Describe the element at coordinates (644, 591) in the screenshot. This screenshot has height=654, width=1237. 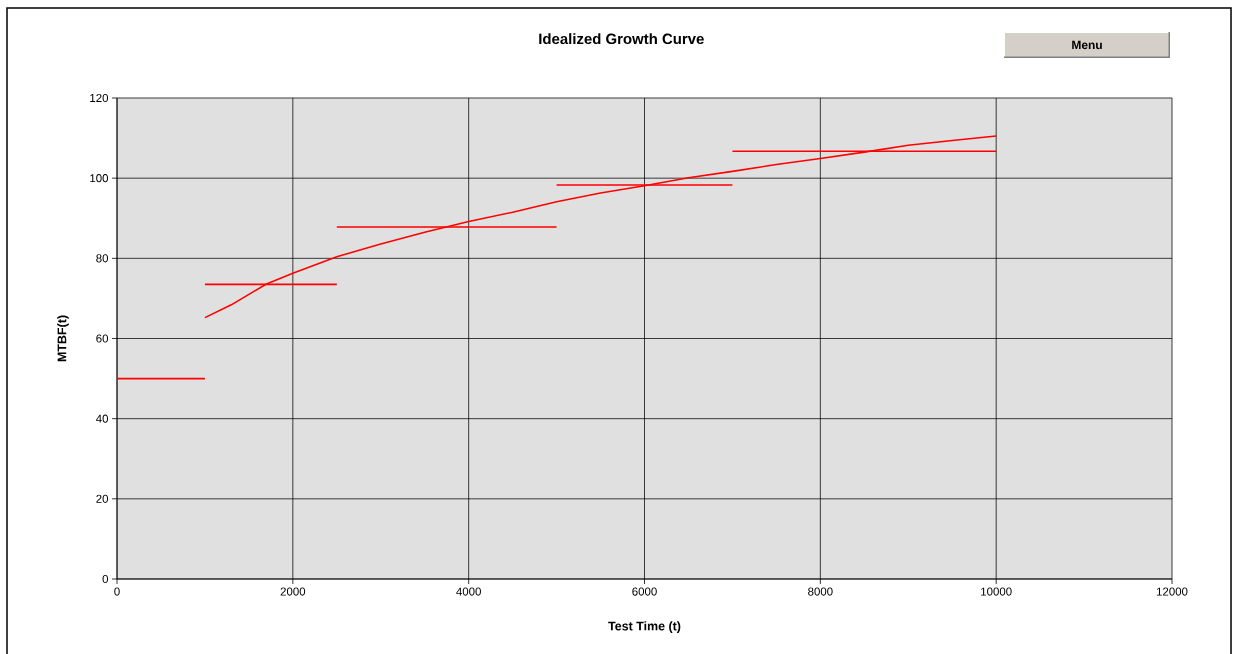
I see `x-tick-label: 6000` at that location.